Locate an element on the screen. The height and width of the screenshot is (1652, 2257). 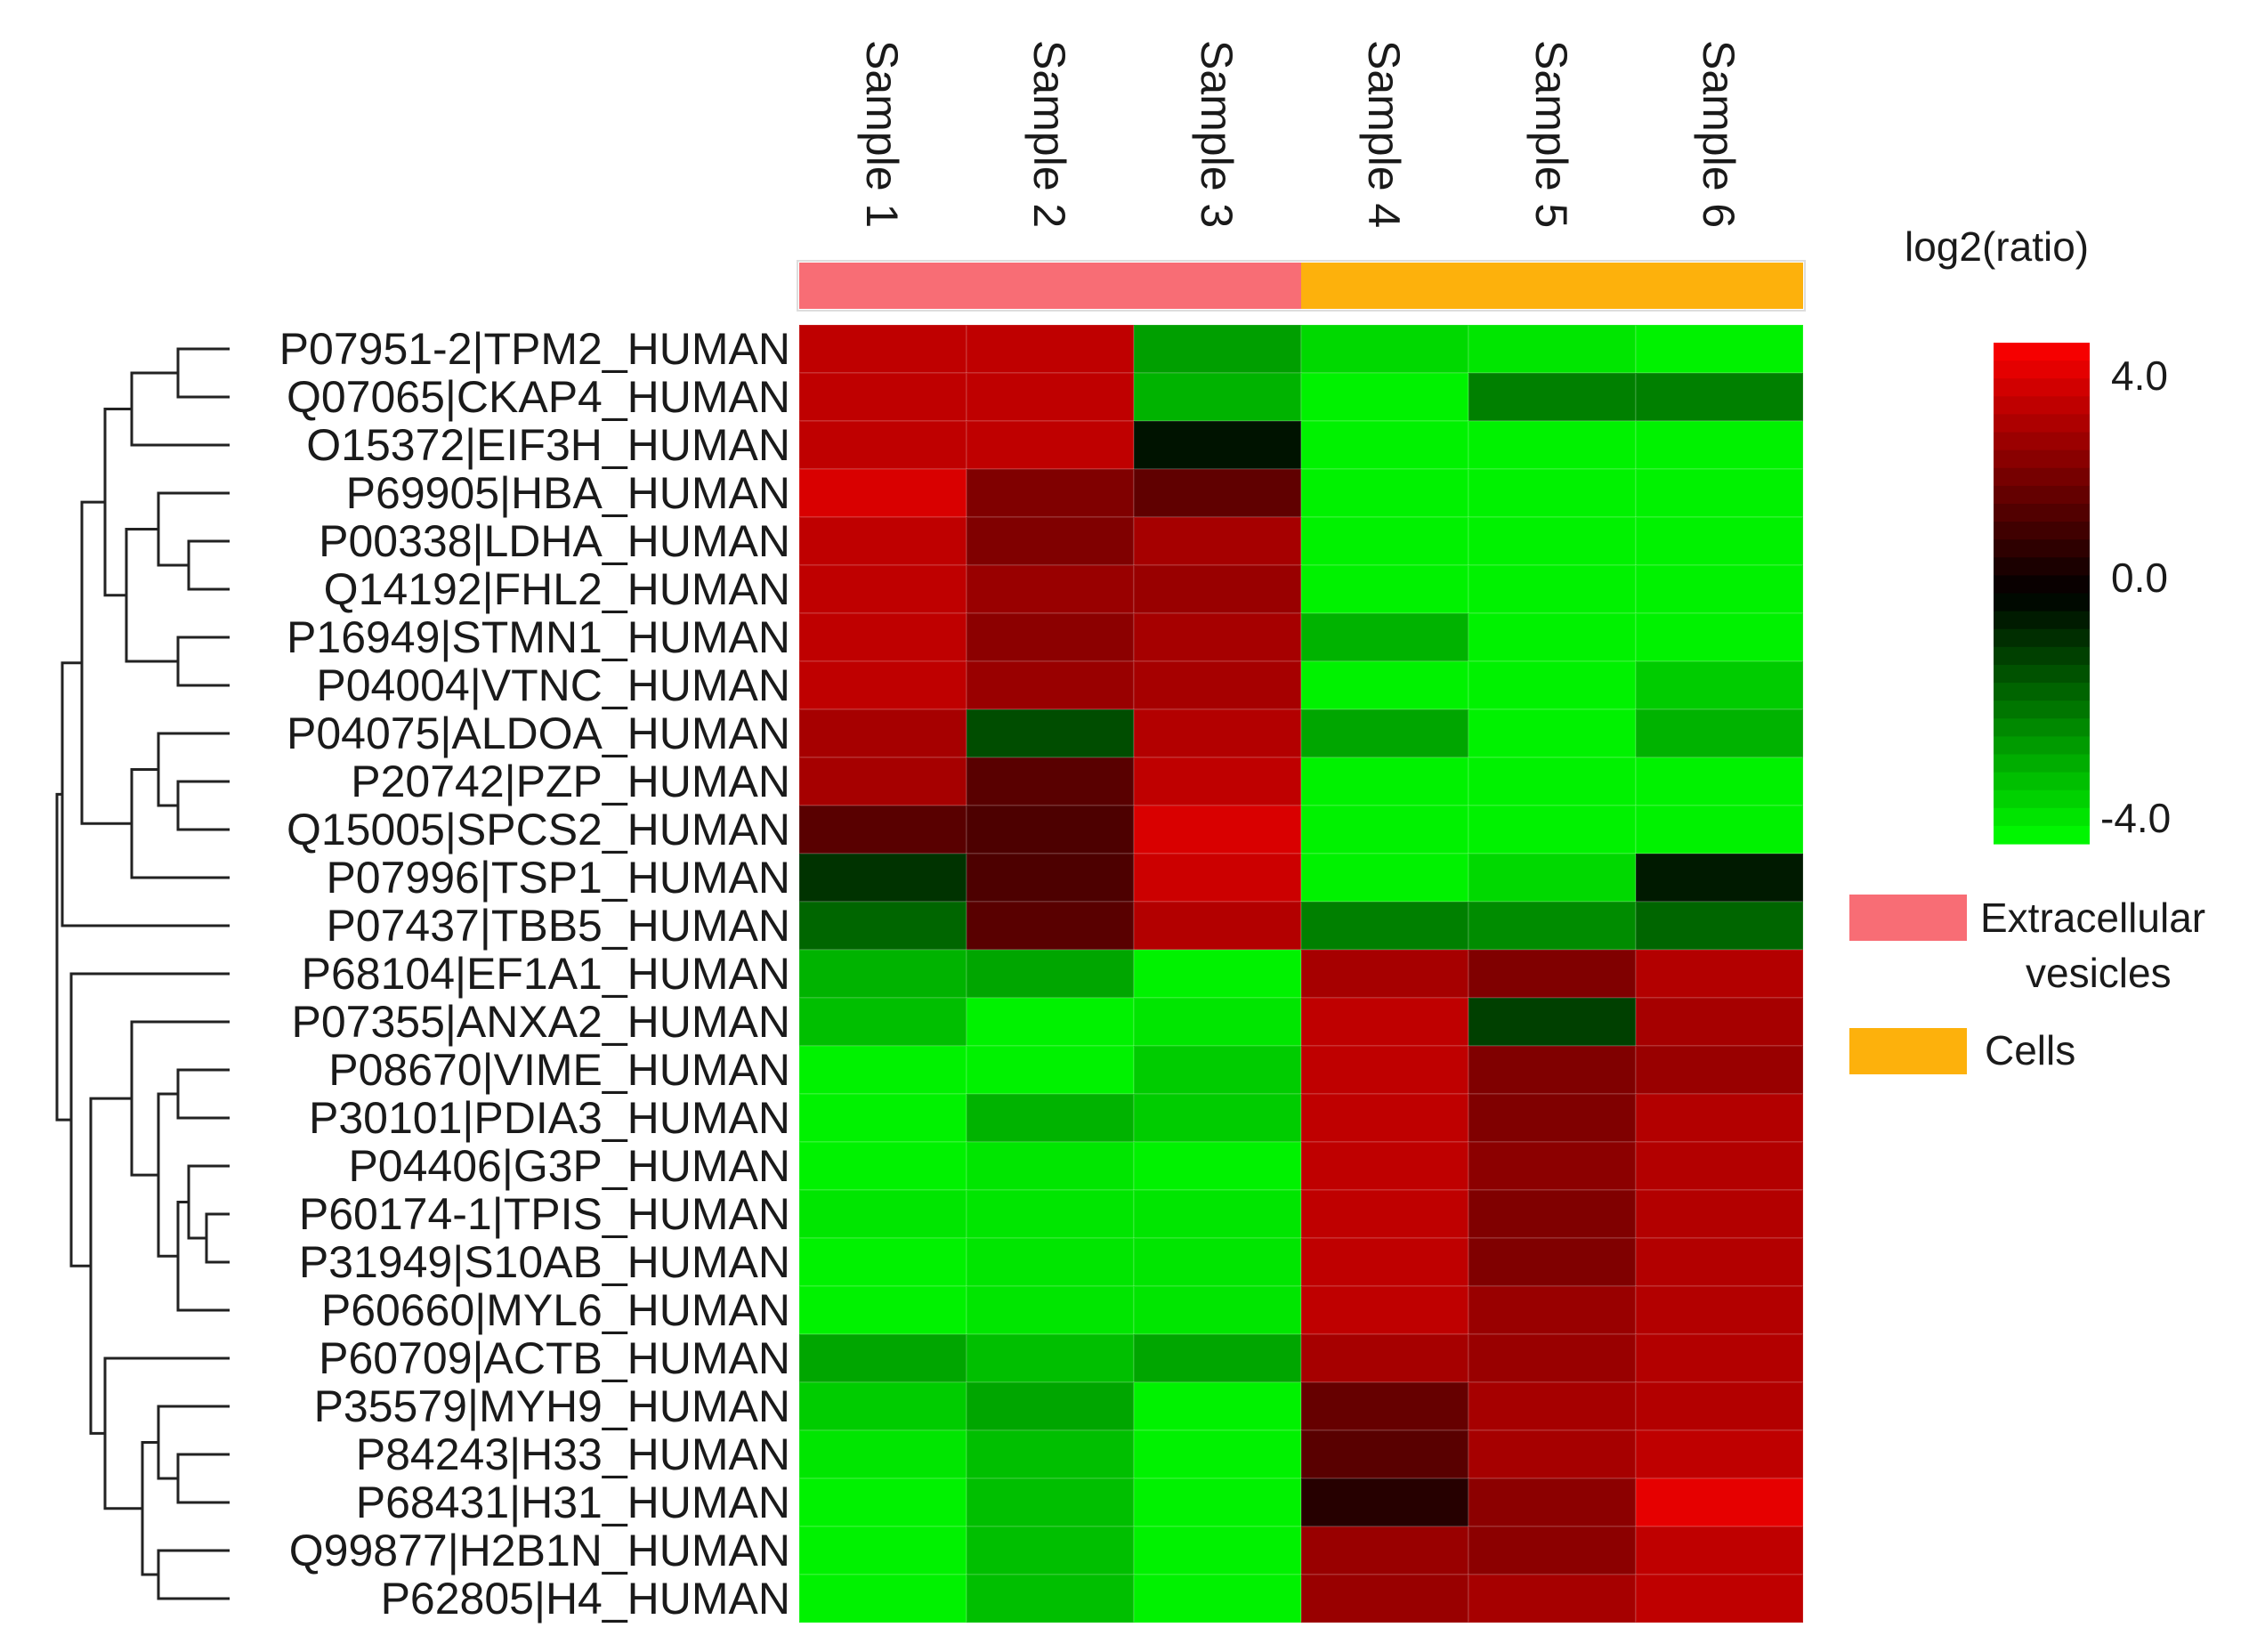
row-label: P08670|VIME_HUMAN is located at coordinates (559, 1070).